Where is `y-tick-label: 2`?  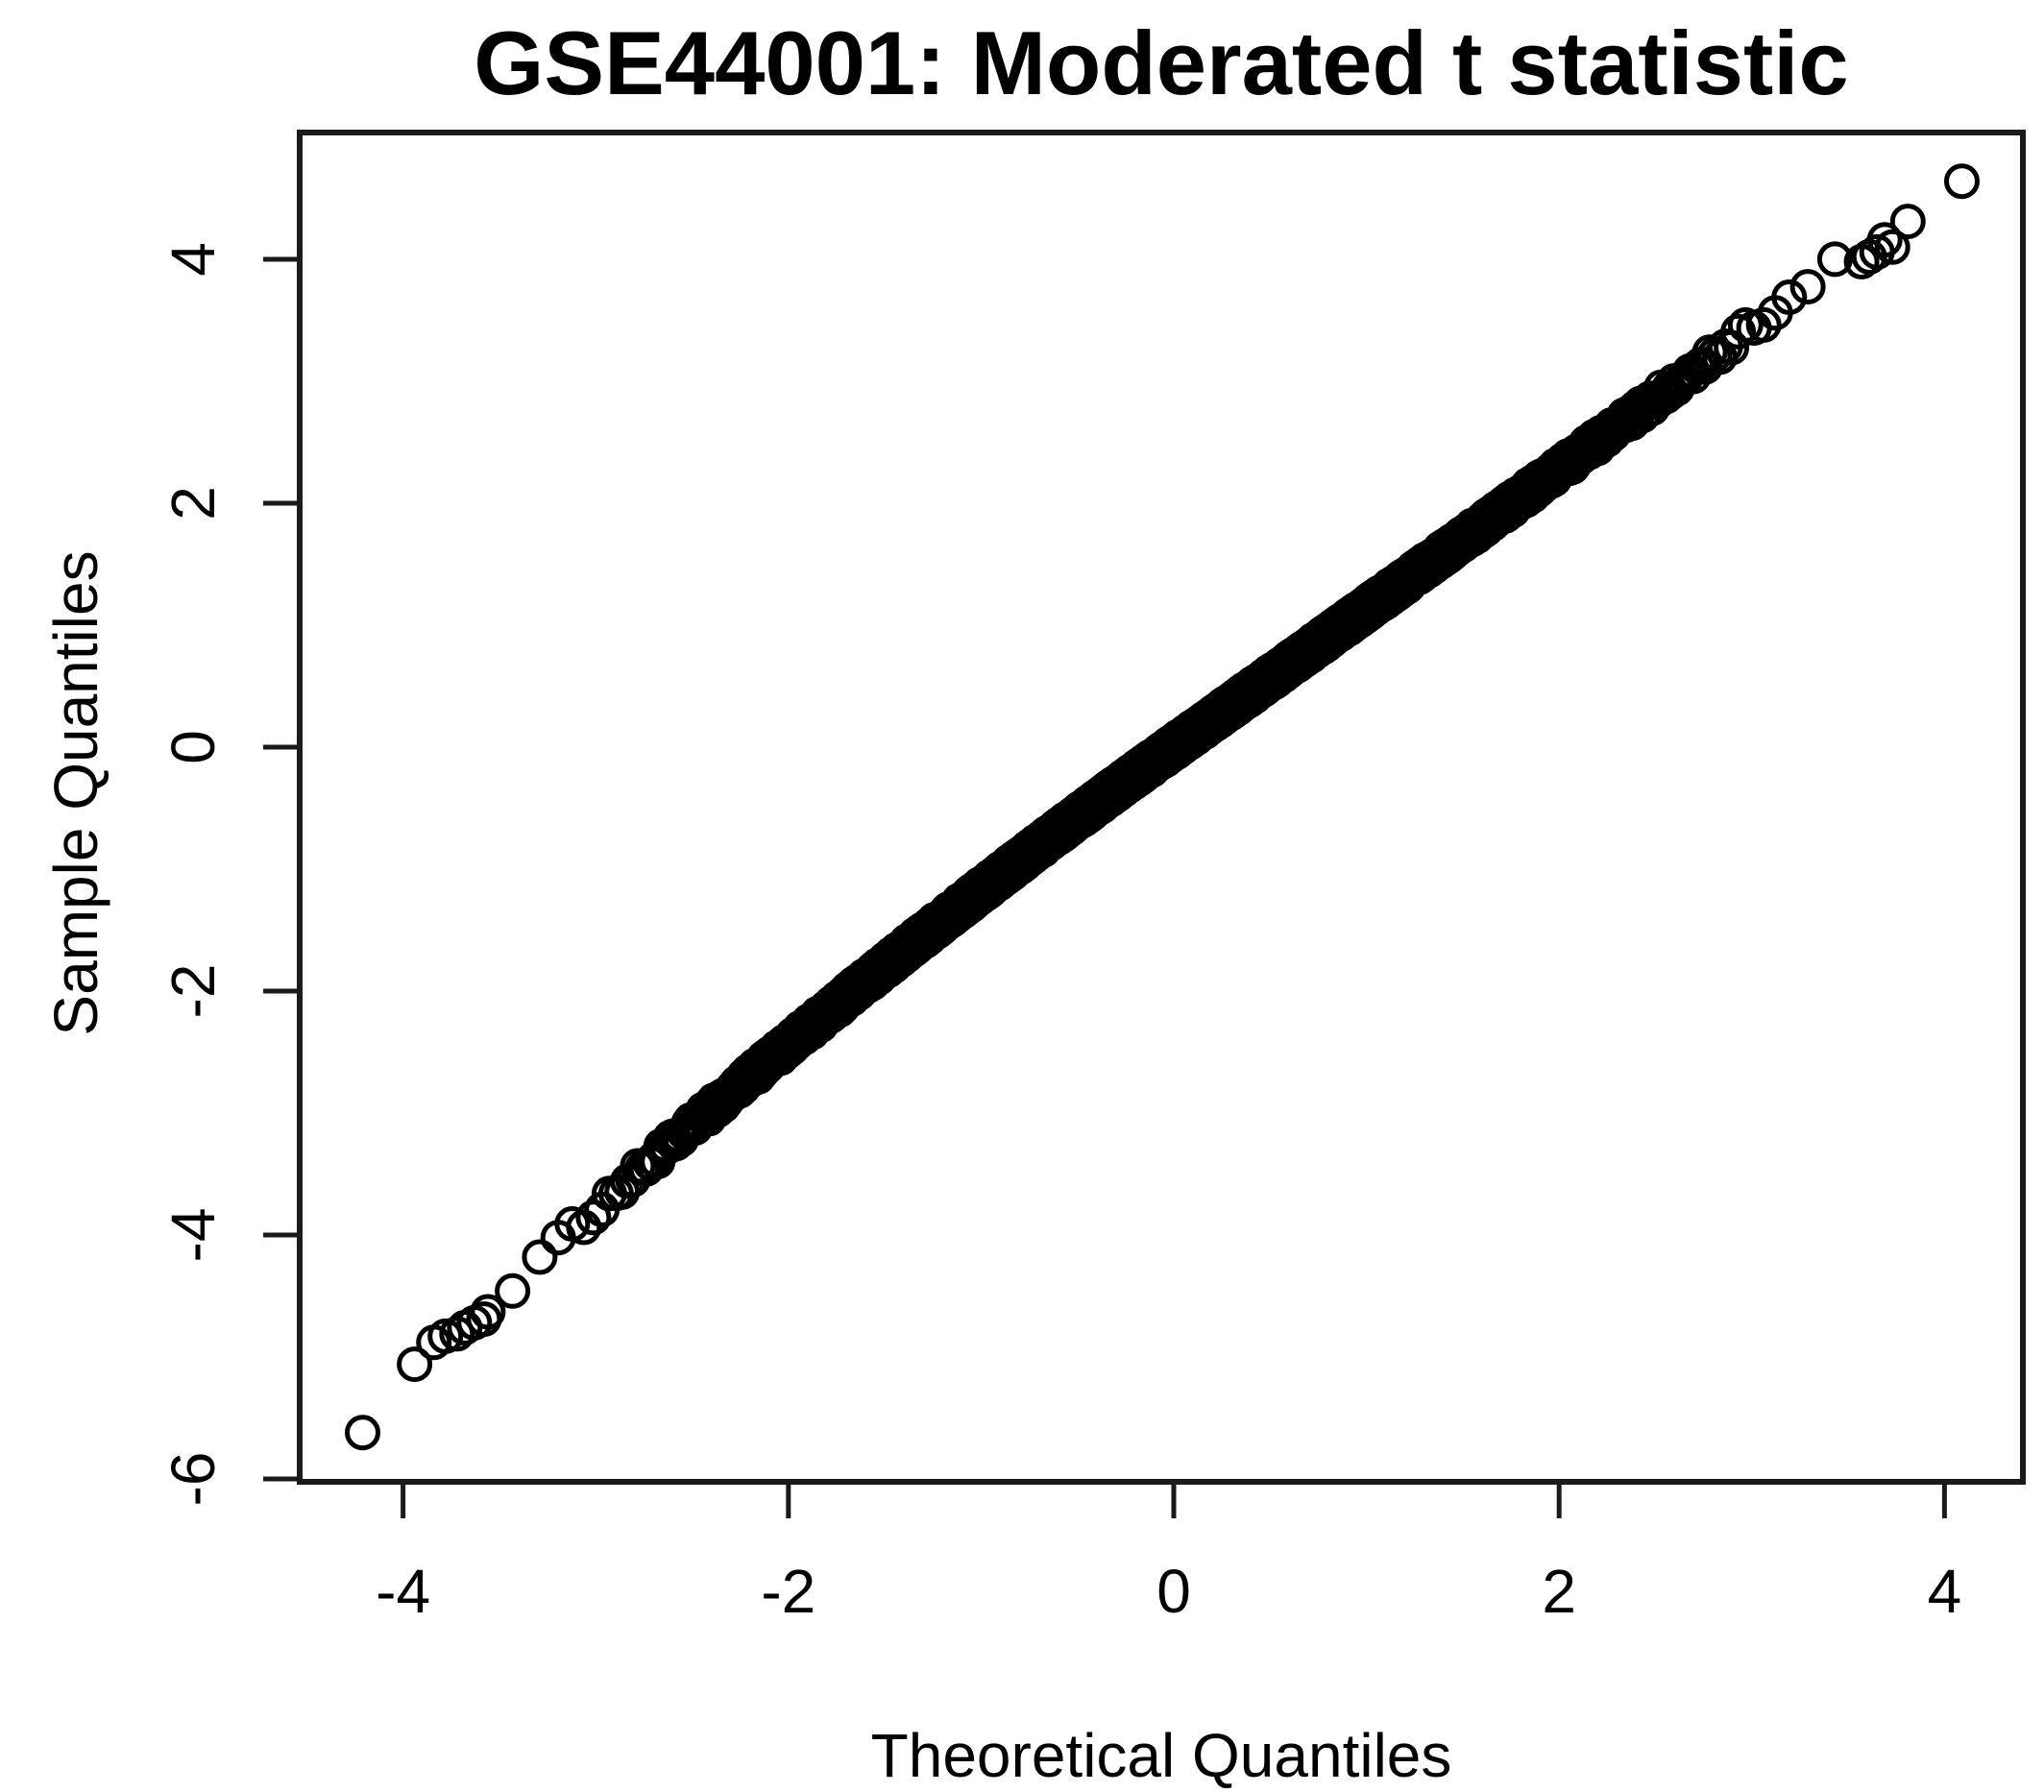 y-tick-label: 2 is located at coordinates (193, 503).